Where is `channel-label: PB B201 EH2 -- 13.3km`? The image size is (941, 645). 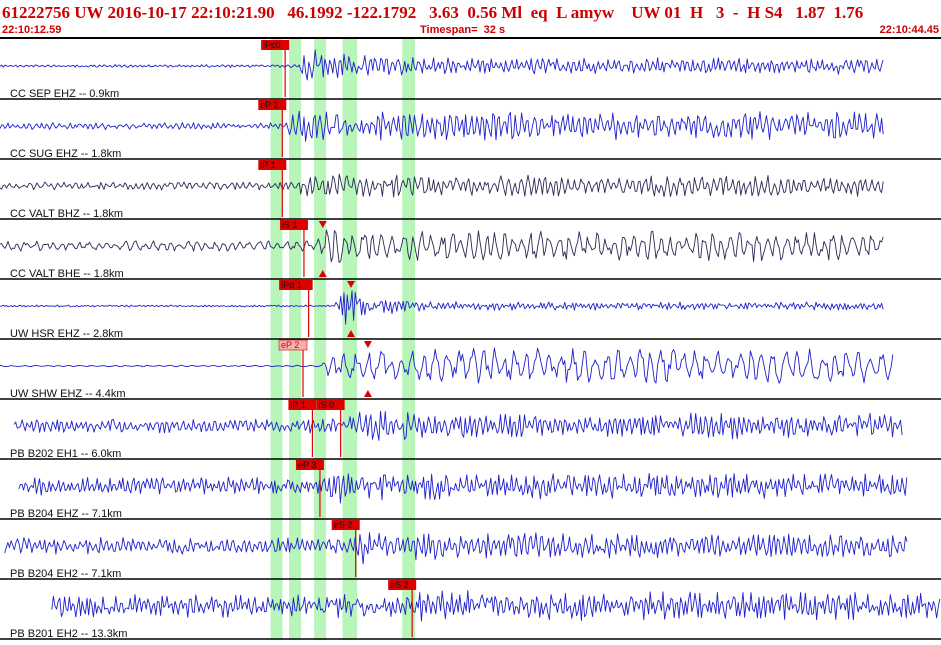
channel-label: PB B201 EH2 -- 13.3km is located at coordinates (68, 634).